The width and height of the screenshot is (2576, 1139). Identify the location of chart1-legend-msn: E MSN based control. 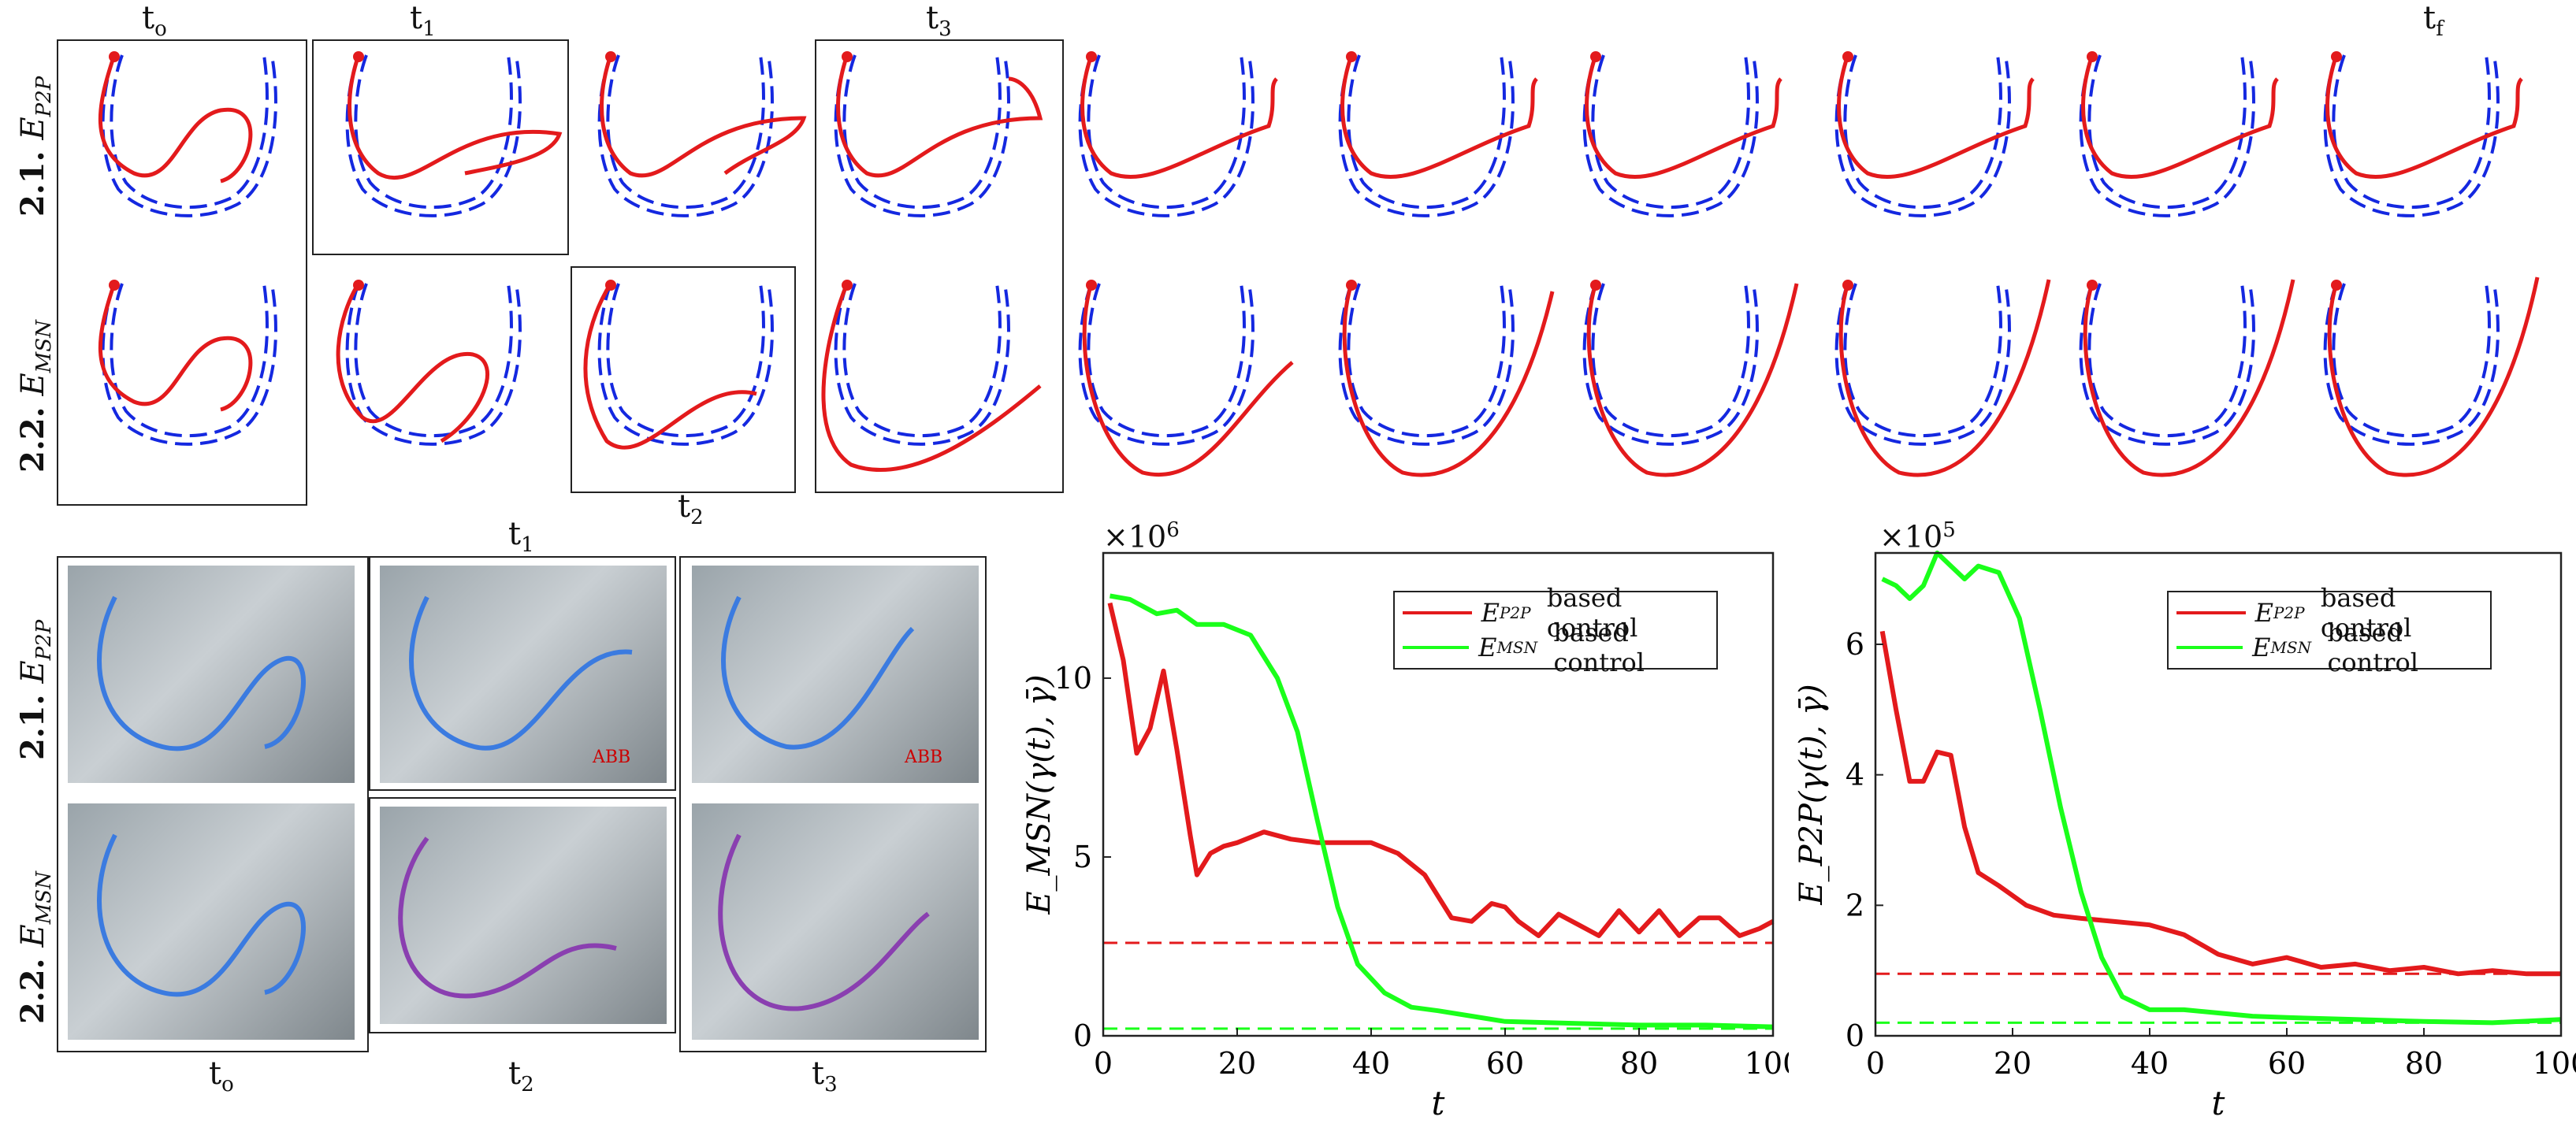
(2329, 647).